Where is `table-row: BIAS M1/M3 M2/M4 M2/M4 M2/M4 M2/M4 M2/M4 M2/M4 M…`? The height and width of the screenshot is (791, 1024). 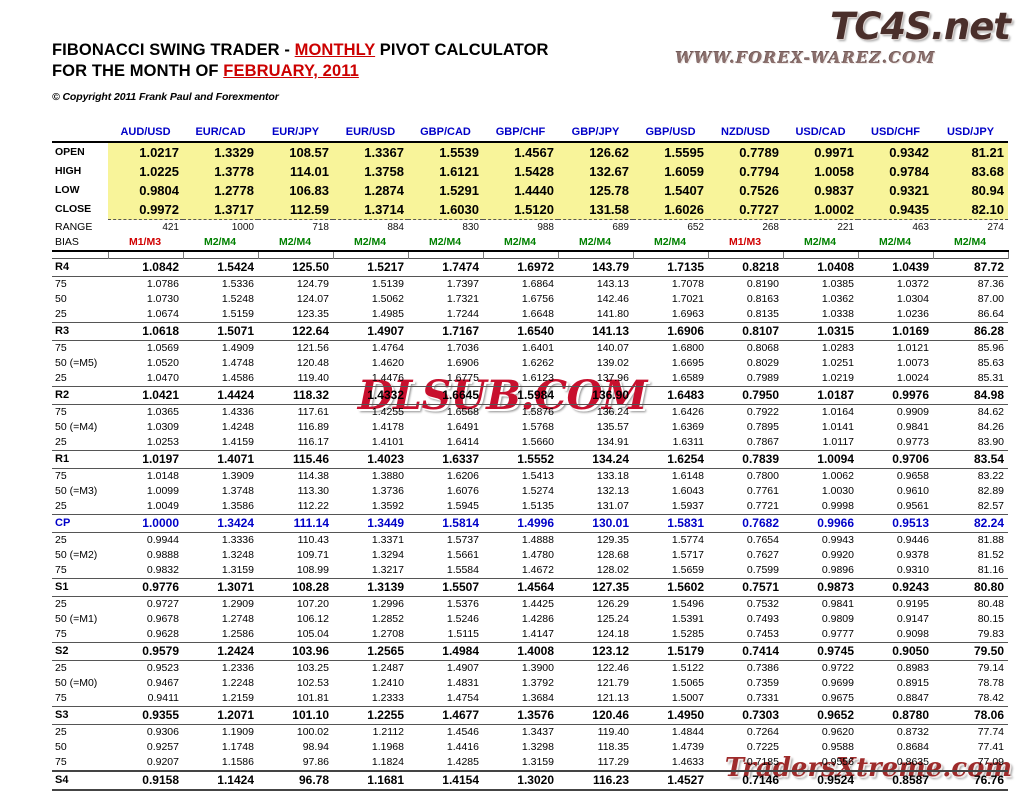
table-row: BIAS M1/M3 M2/M4 M2/M4 M2/M4 M2/M4 M2/M4 M2/M4 M… is located at coordinates (530, 243).